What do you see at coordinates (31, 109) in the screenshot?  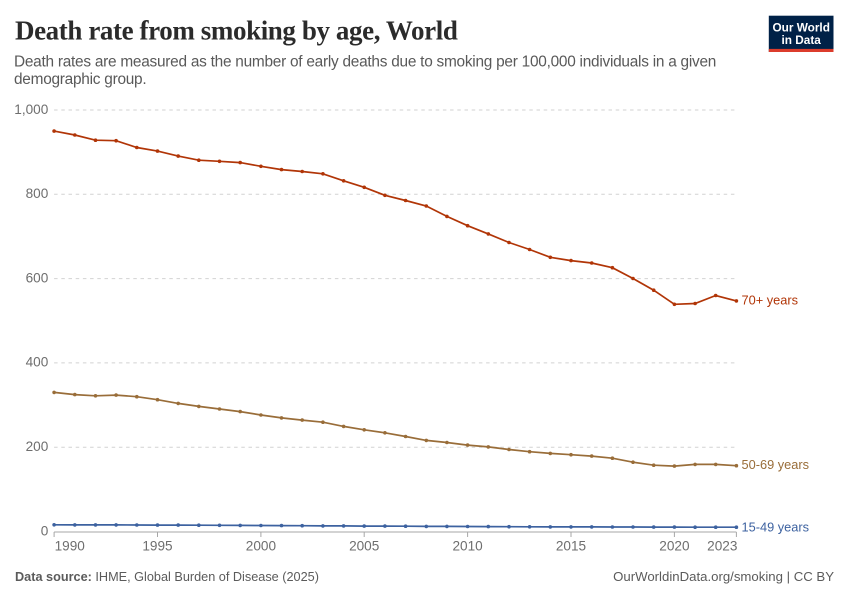 I see `svg-text: 1,000` at bounding box center [31, 109].